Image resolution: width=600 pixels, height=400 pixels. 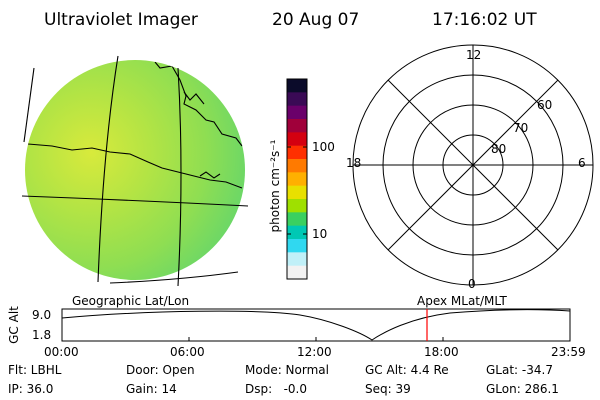 What do you see at coordinates (388, 389) in the screenshot?
I see `status-seq: Seq: 39` at bounding box center [388, 389].